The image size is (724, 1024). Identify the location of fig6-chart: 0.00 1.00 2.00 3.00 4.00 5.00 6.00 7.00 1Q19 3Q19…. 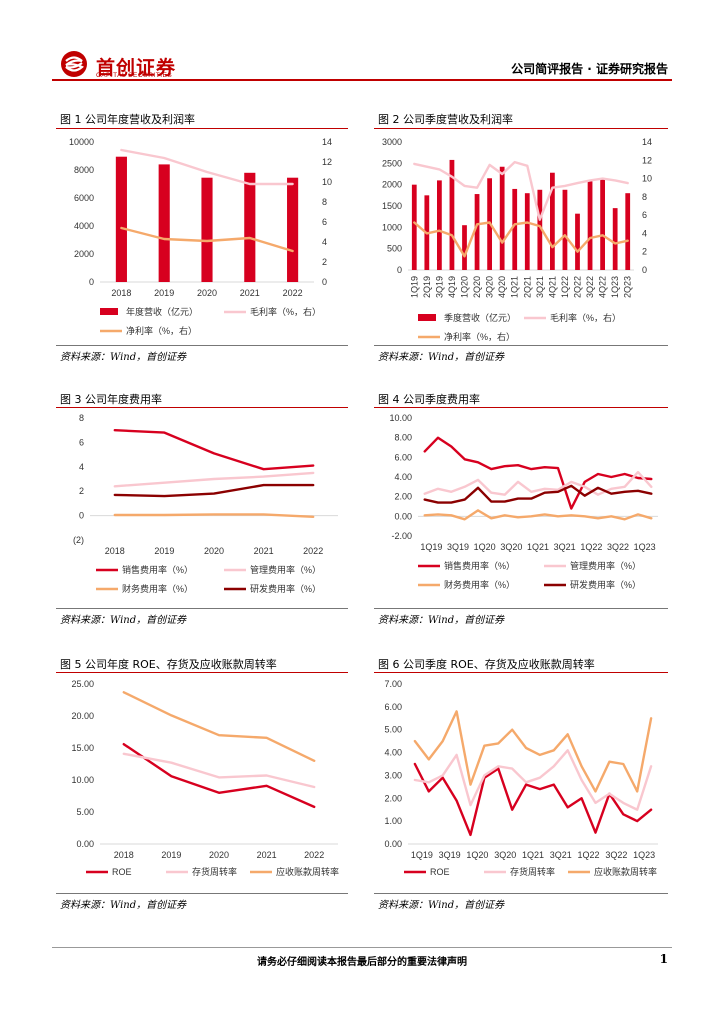
(521, 778).